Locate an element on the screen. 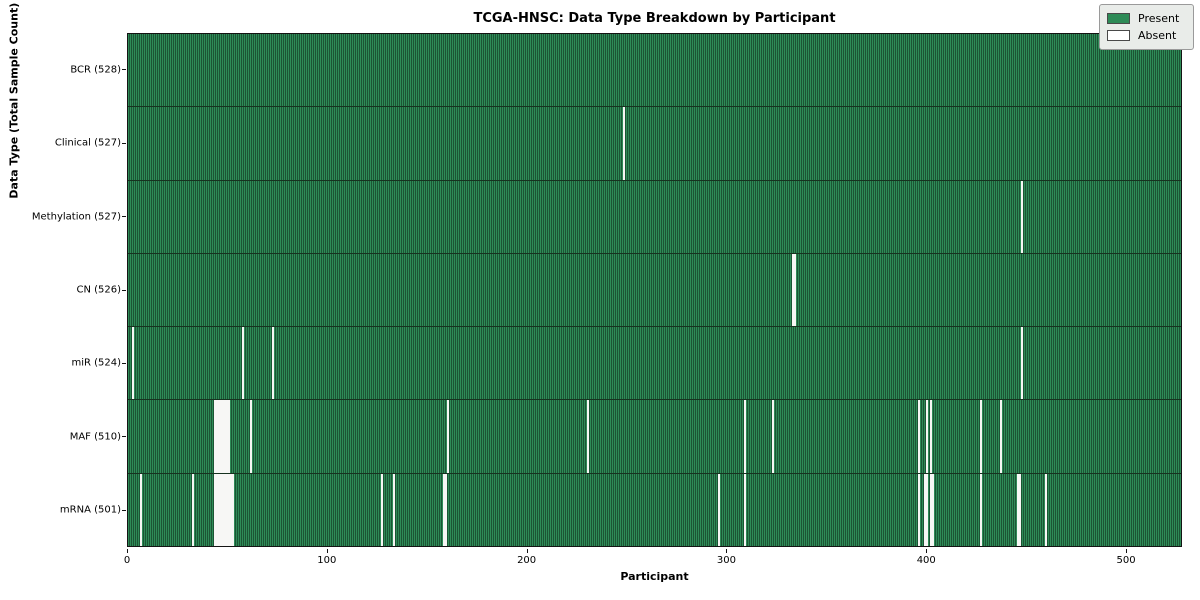  present-swatch-icon is located at coordinates (1118, 18).